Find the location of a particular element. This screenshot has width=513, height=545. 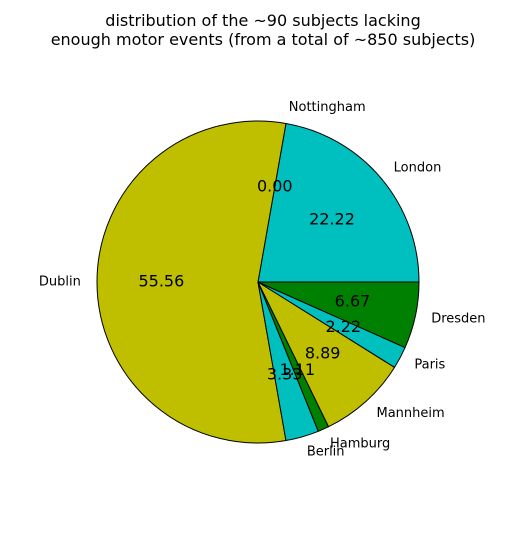

slice-label-mannheim: Mannheim is located at coordinates (410, 413).